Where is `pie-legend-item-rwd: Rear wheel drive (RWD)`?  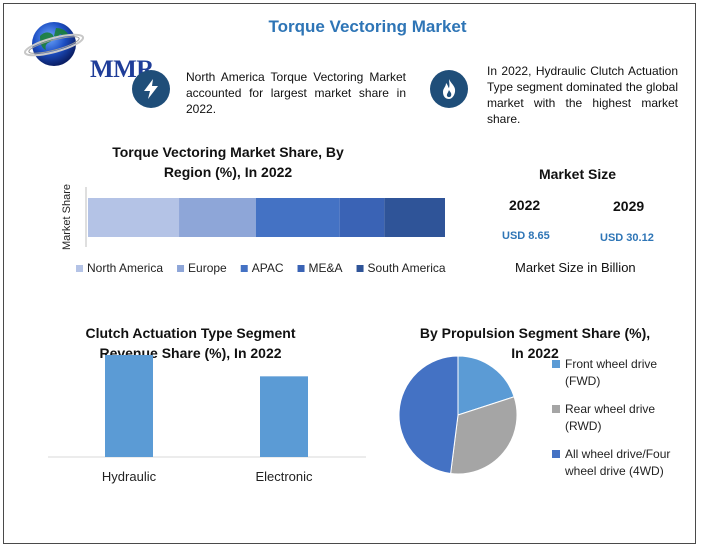 pie-legend-item-rwd: Rear wheel drive (RWD) is located at coordinates (617, 418).